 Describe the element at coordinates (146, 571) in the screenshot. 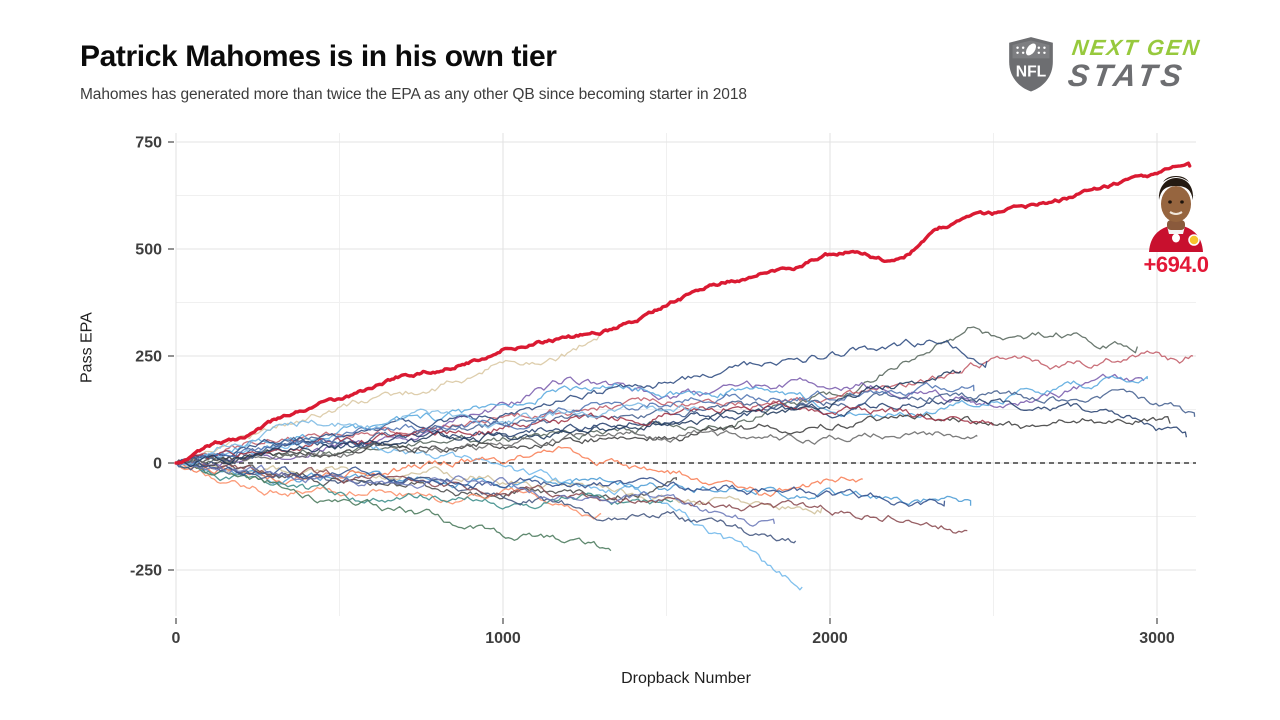

I see `y-tick-label: -250` at that location.